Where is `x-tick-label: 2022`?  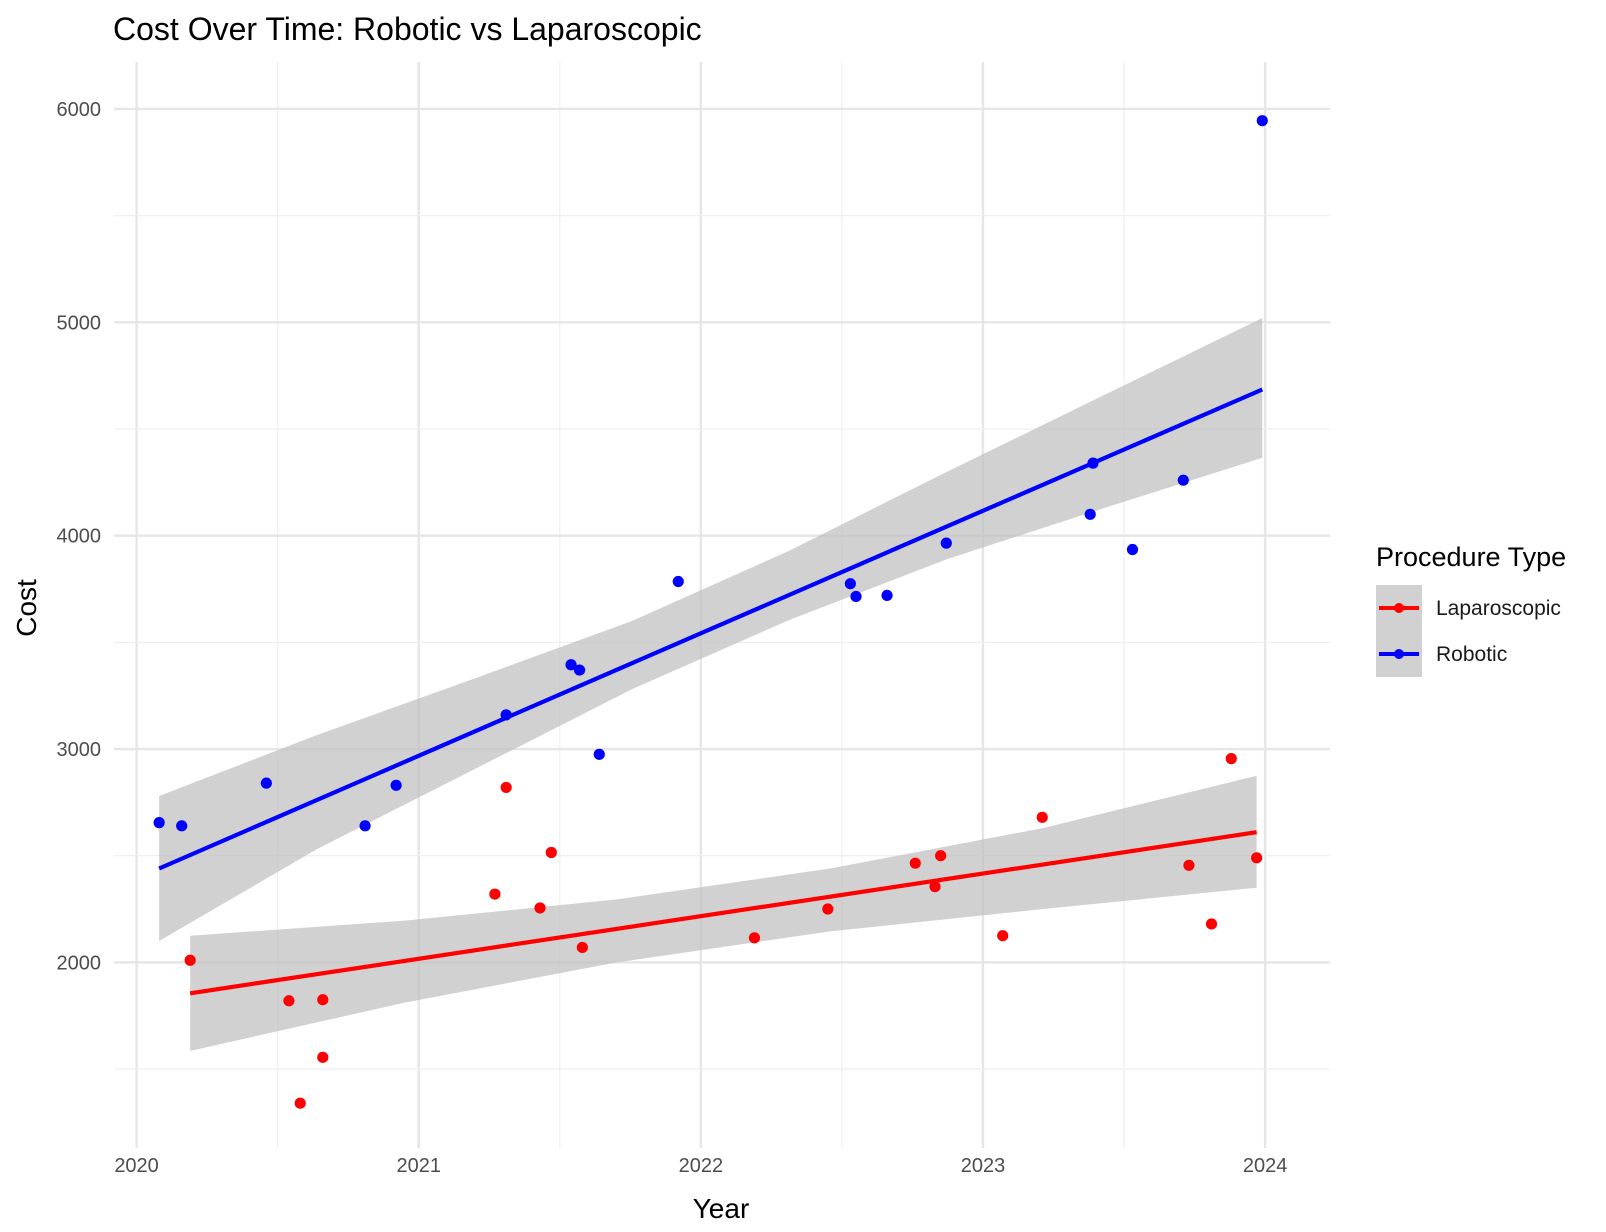
x-tick-label: 2022 is located at coordinates (701, 1166).